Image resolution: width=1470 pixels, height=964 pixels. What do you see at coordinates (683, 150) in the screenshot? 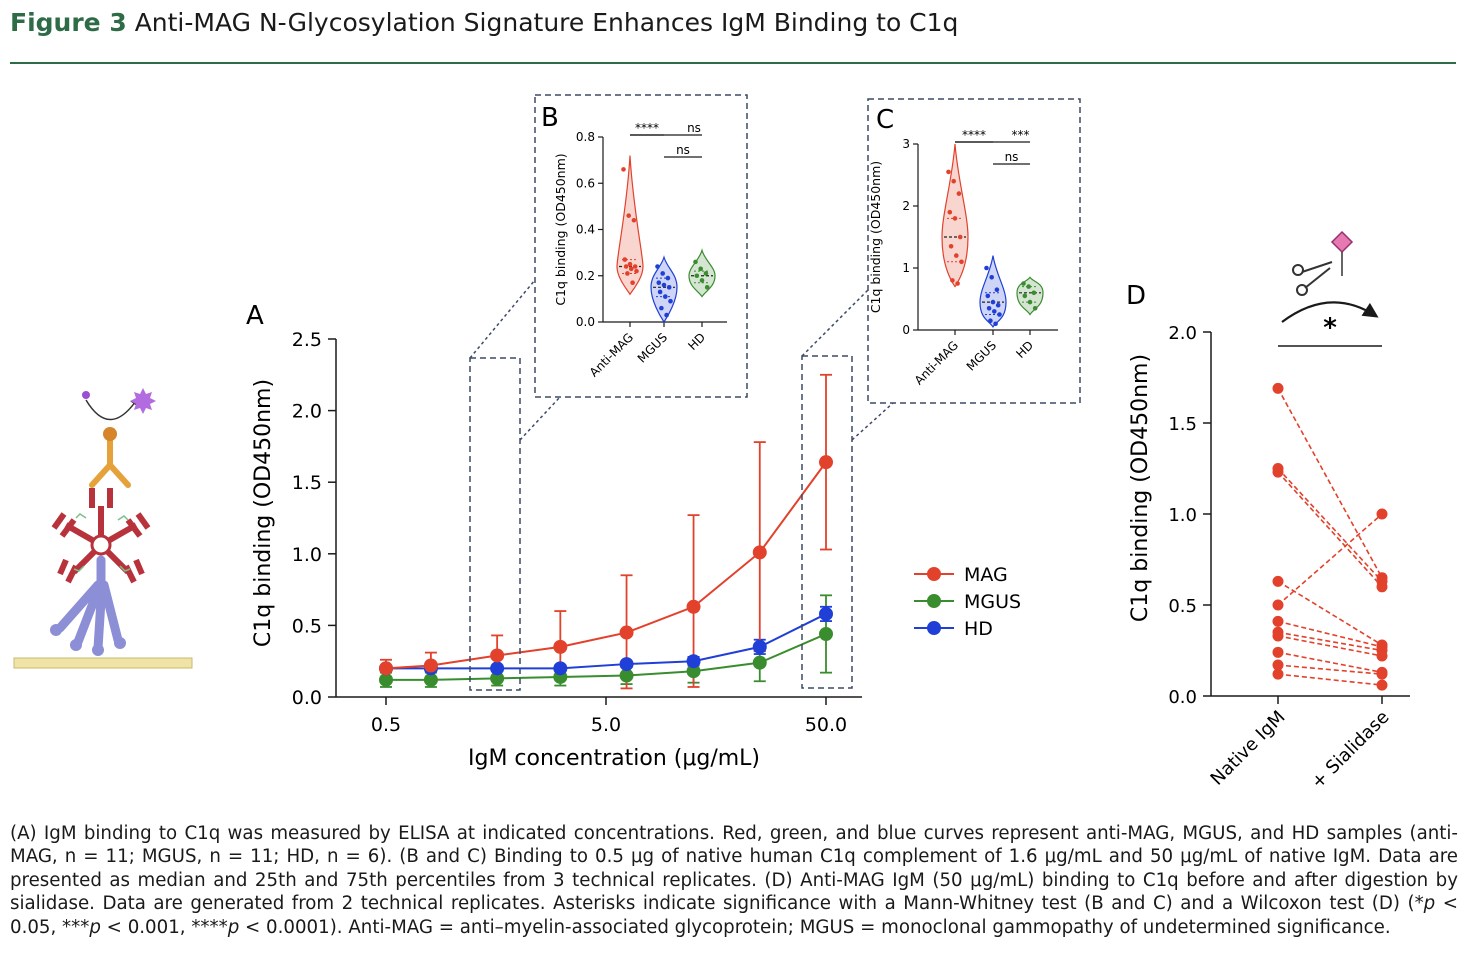
I see `significance-label: ns` at bounding box center [683, 150].